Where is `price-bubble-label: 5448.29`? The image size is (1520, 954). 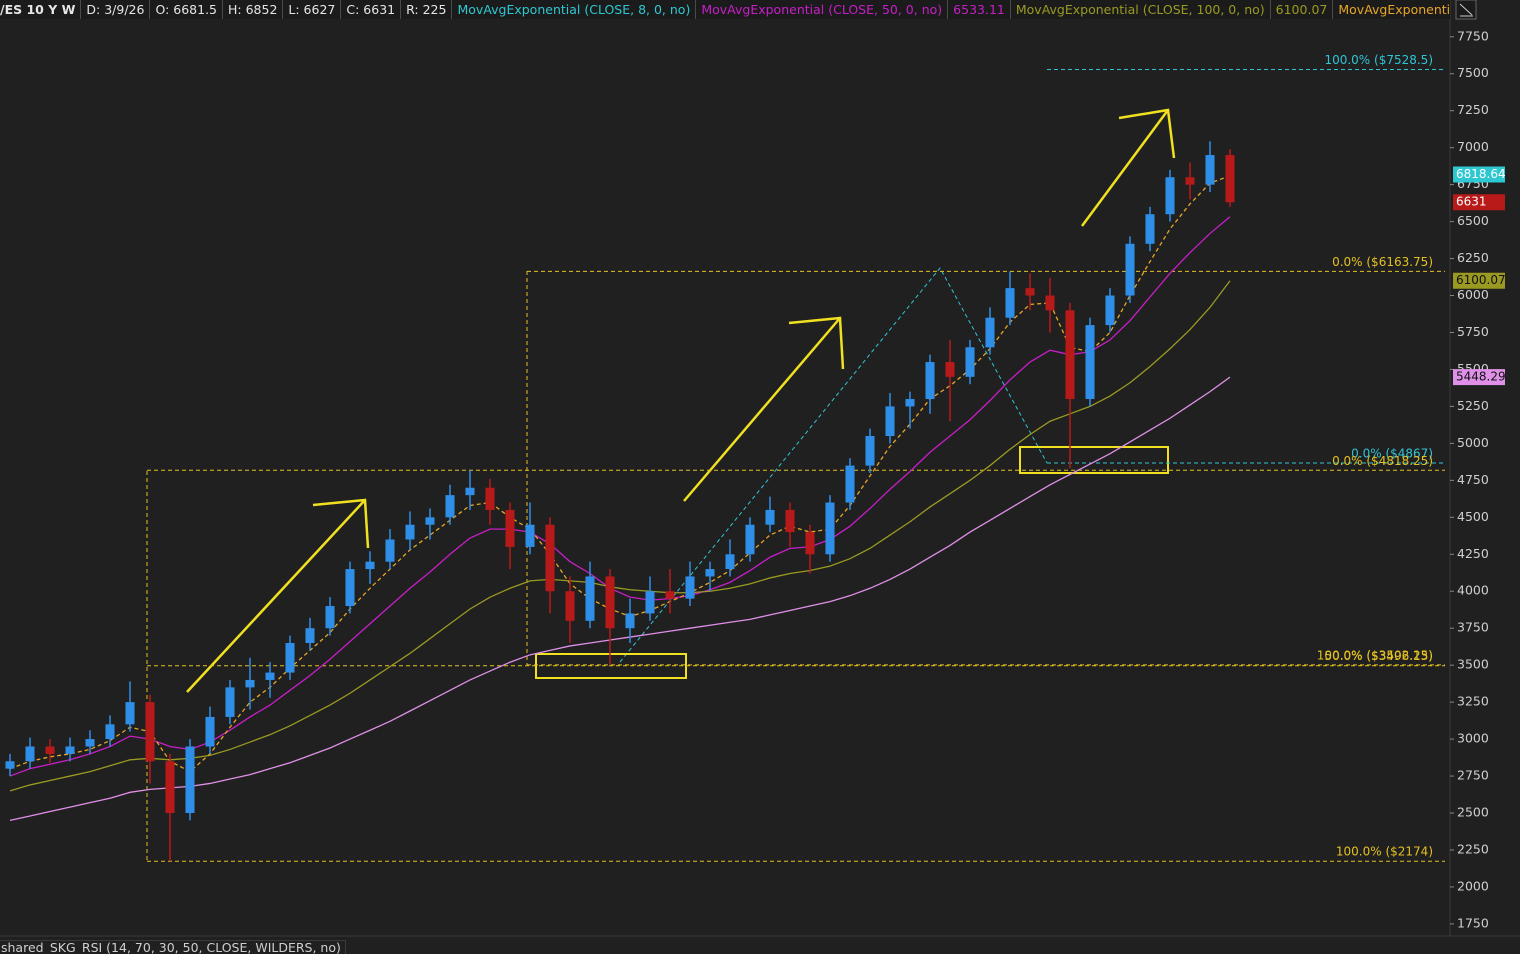
price-bubble-label: 5448.29 is located at coordinates (1481, 377).